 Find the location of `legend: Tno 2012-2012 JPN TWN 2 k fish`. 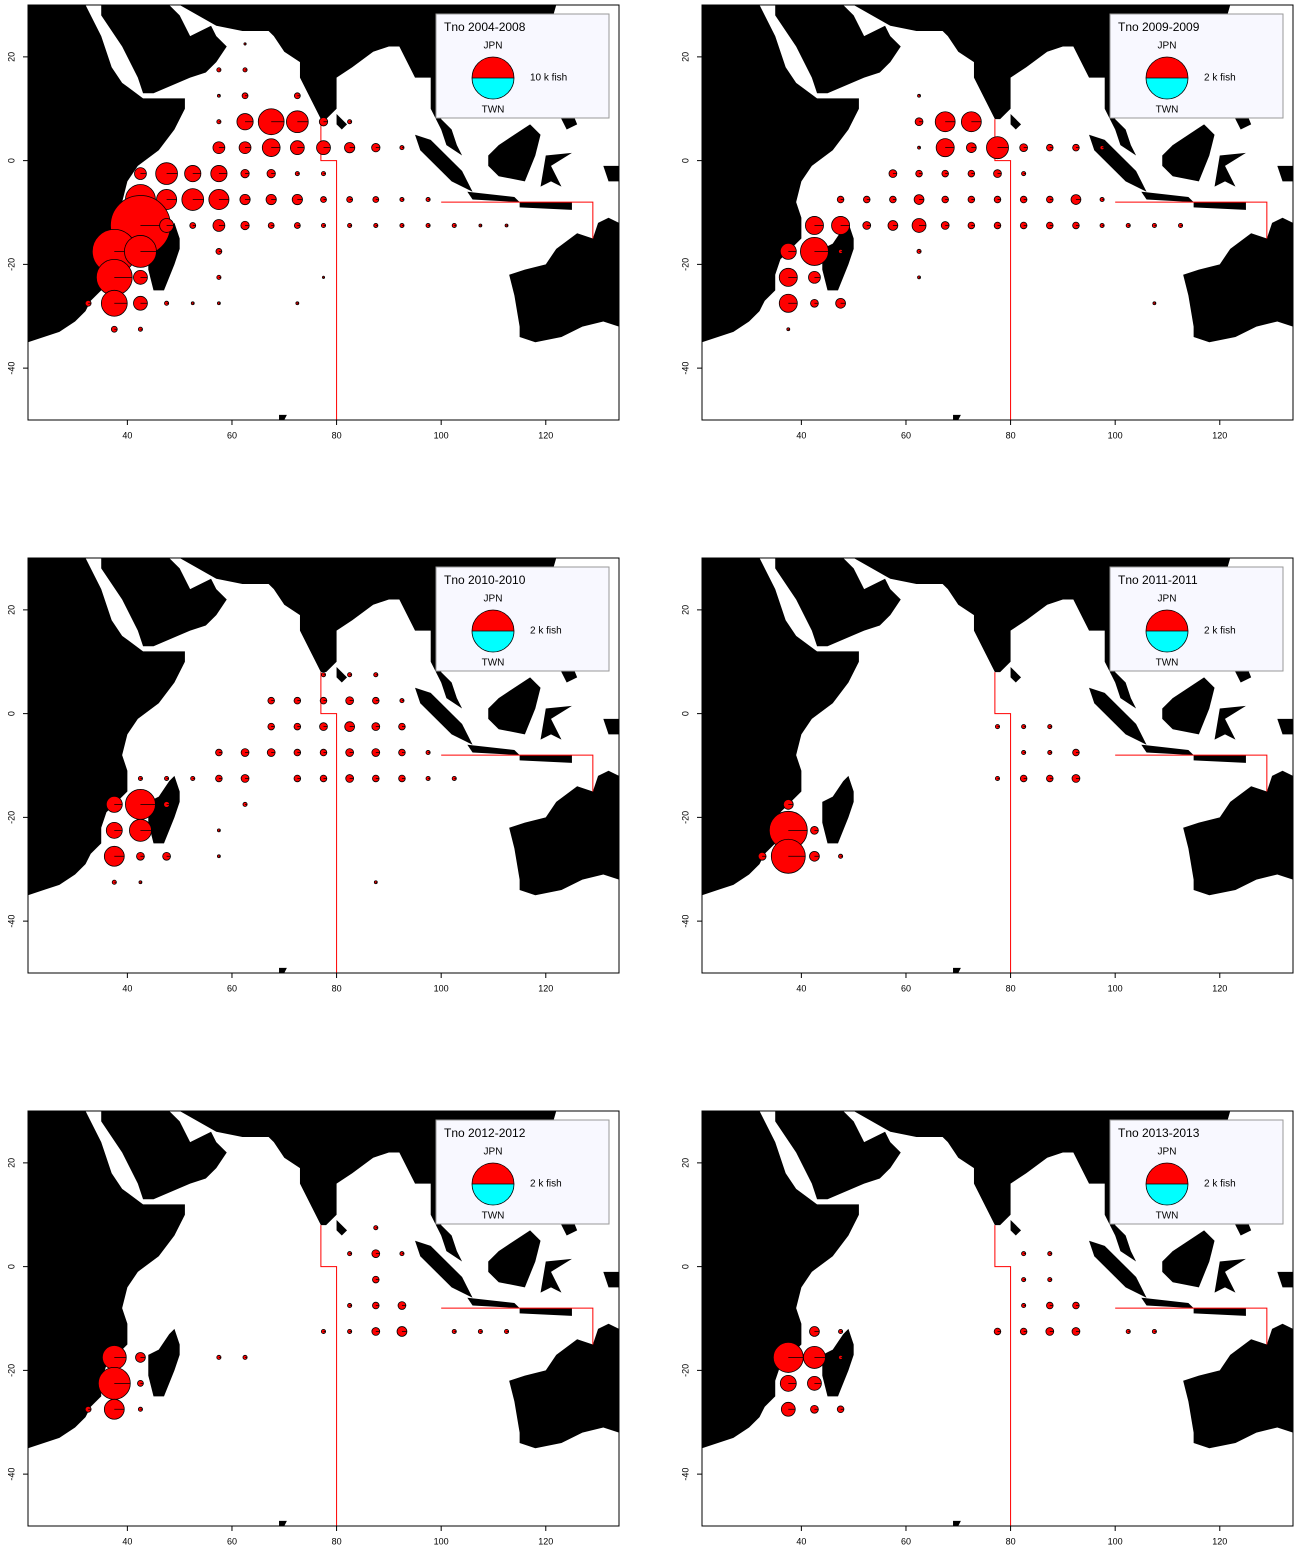

legend: Tno 2012-2012 JPN TWN 2 k fish is located at coordinates (522, 1172).